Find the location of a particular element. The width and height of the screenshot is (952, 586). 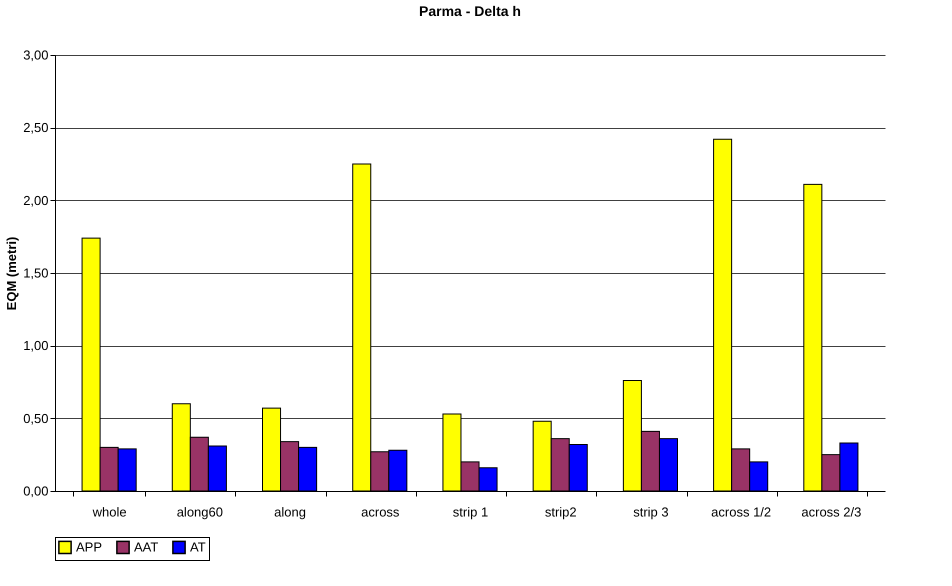

chart-title: Parma - Delta h is located at coordinates (470, 11).